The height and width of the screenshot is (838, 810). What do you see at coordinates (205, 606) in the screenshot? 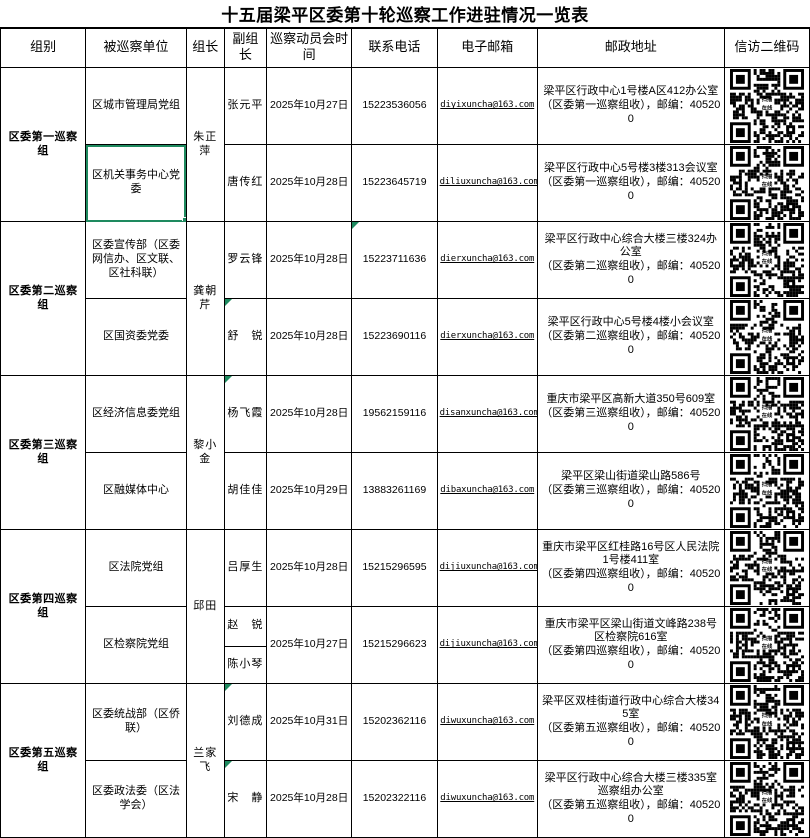
I see `leader-cell: 邱田` at bounding box center [205, 606].